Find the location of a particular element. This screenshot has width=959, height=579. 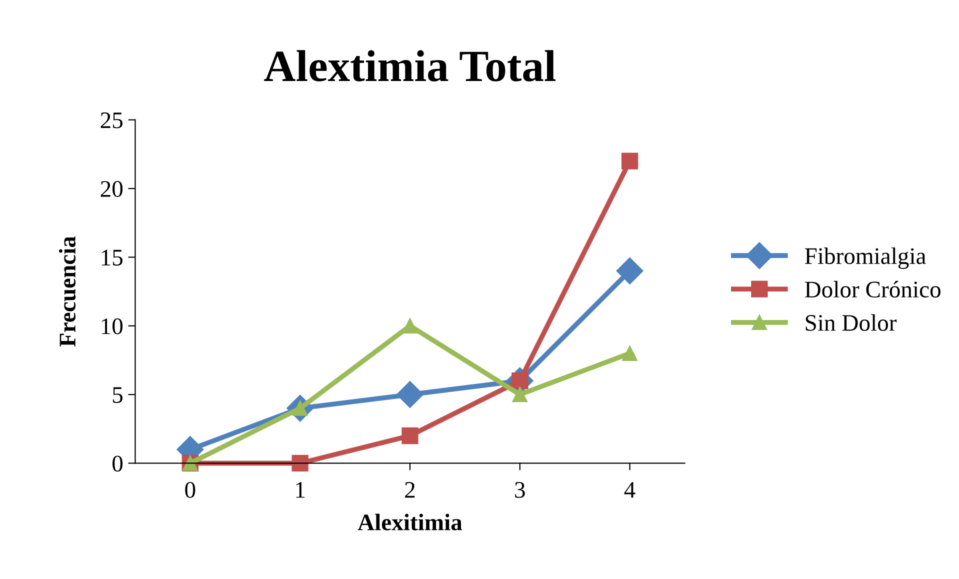

y-tick-label: 0 is located at coordinates (117, 464).